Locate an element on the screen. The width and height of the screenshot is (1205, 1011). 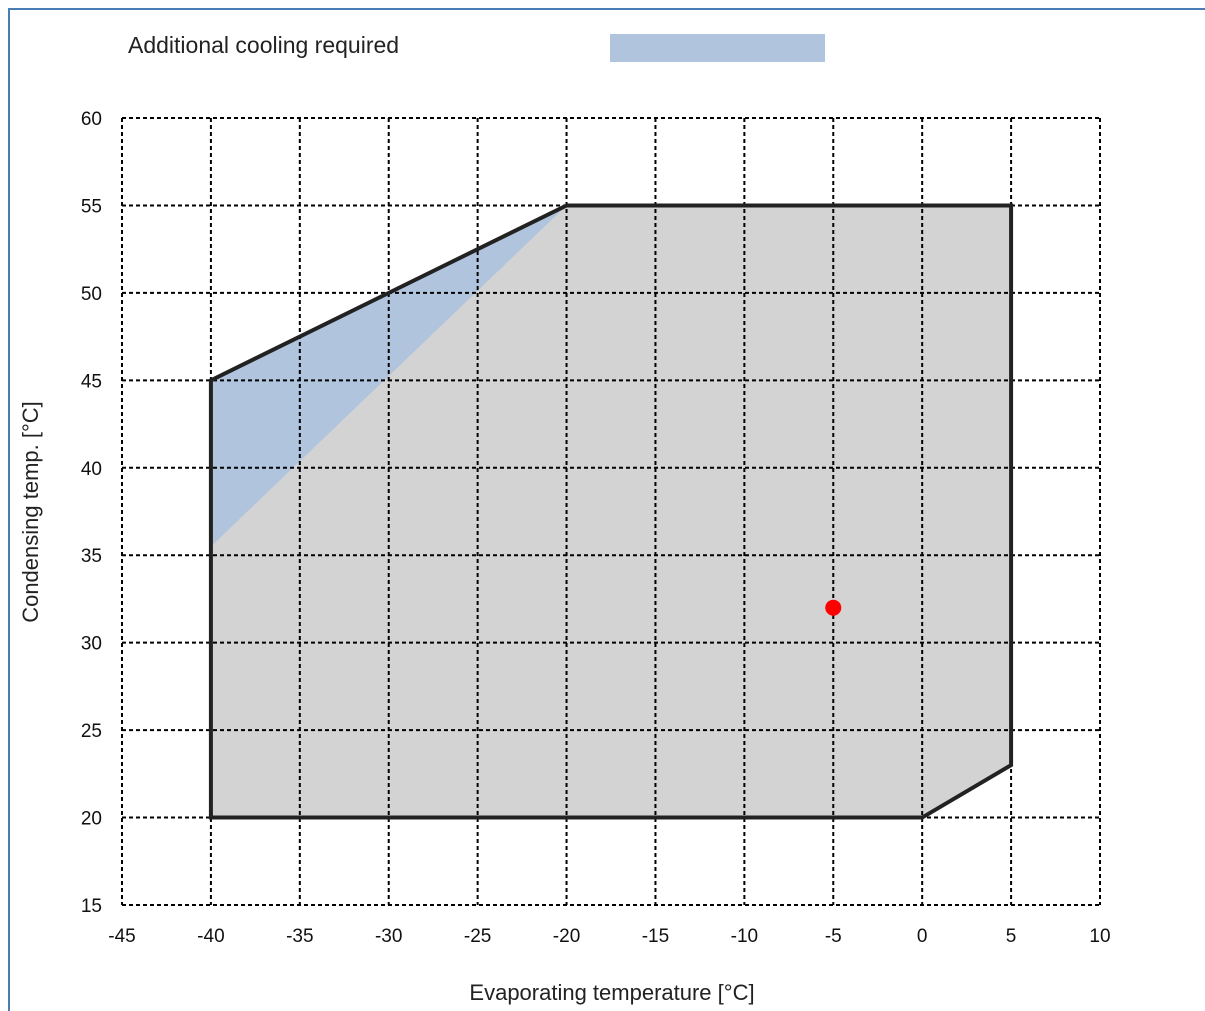
y-tick-labels: 15 20 25 30 35 40 45 50 55 60 is located at coordinates (91, 513).